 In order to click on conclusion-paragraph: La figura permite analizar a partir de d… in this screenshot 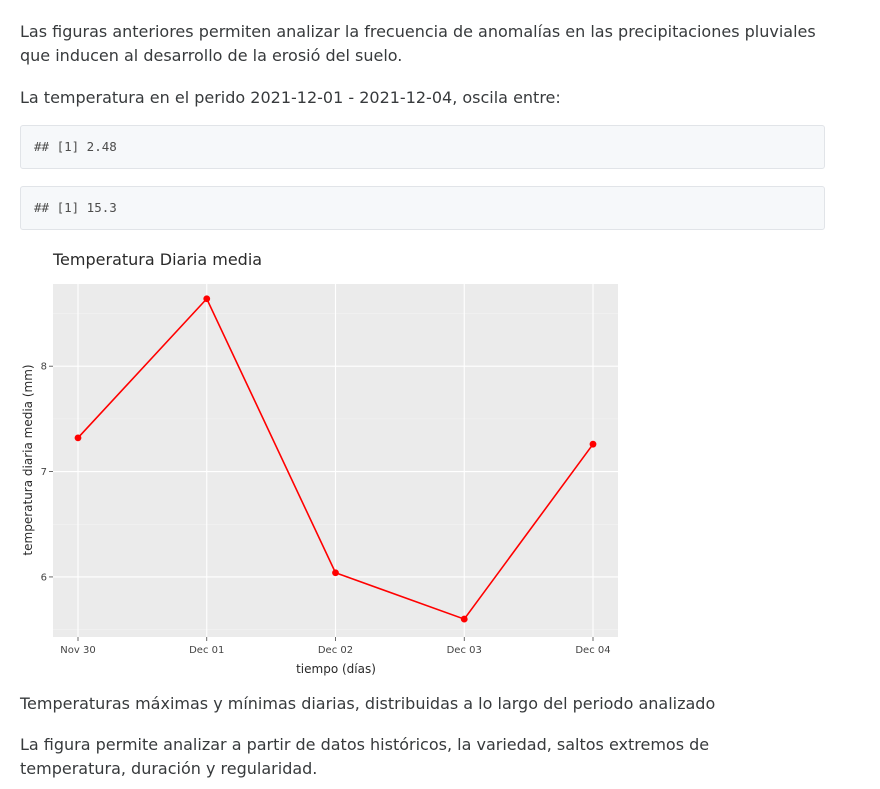, I will do `click(365, 756)`.